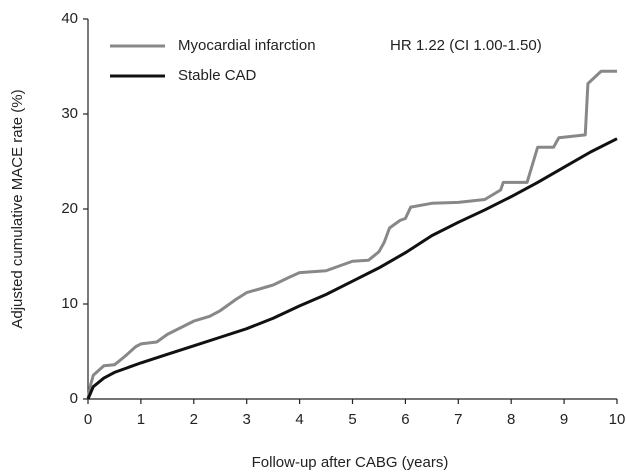 This screenshot has width=626, height=475. I want to click on y-tick-label: 40, so click(69, 18).